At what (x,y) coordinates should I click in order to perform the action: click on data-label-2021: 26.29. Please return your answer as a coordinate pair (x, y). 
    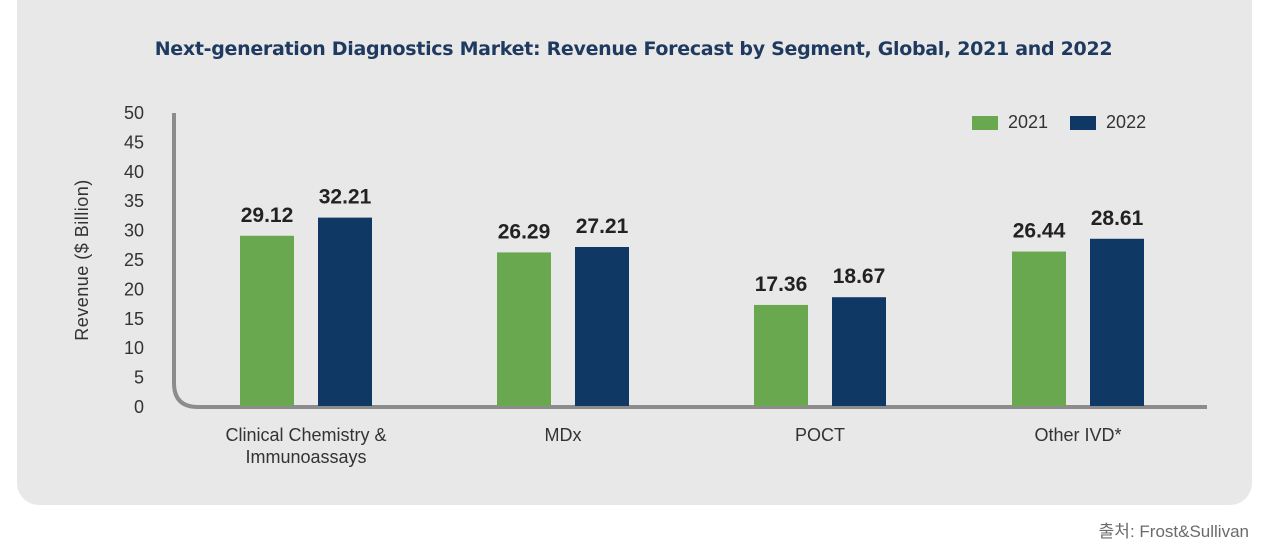
    Looking at the image, I should click on (524, 231).